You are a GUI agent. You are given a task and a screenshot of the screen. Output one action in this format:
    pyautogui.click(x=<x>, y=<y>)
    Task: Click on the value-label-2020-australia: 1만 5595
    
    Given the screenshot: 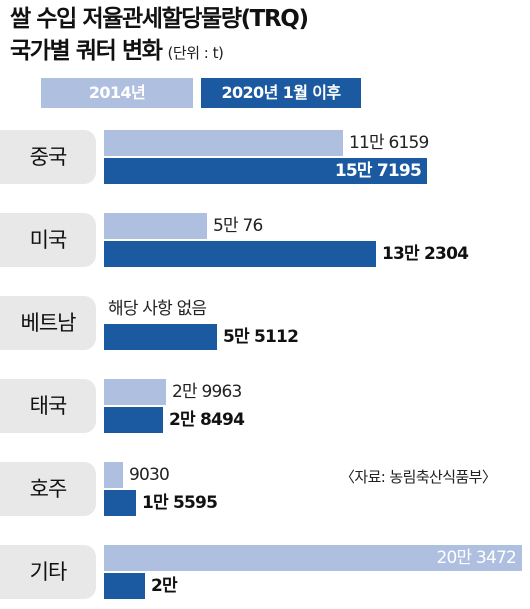 What is the action you would take?
    pyautogui.click(x=180, y=503)
    